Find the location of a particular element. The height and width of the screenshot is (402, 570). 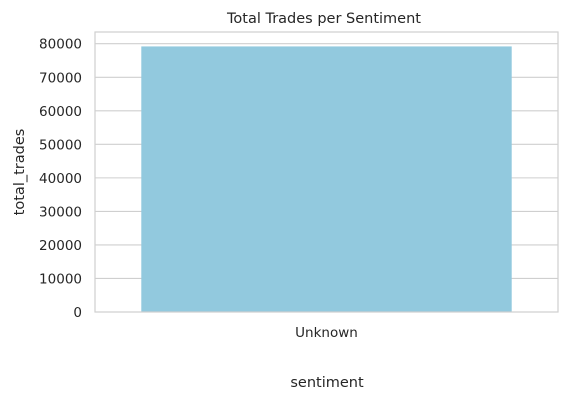

y-tick-label: 70000 is located at coordinates (60, 78).